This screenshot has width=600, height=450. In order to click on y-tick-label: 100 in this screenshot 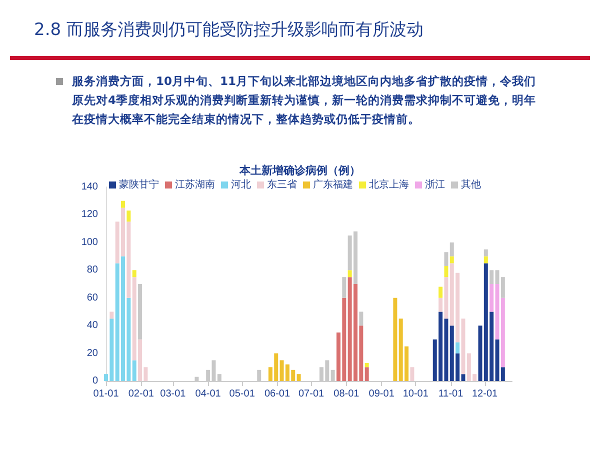, I will do `click(89, 242)`.